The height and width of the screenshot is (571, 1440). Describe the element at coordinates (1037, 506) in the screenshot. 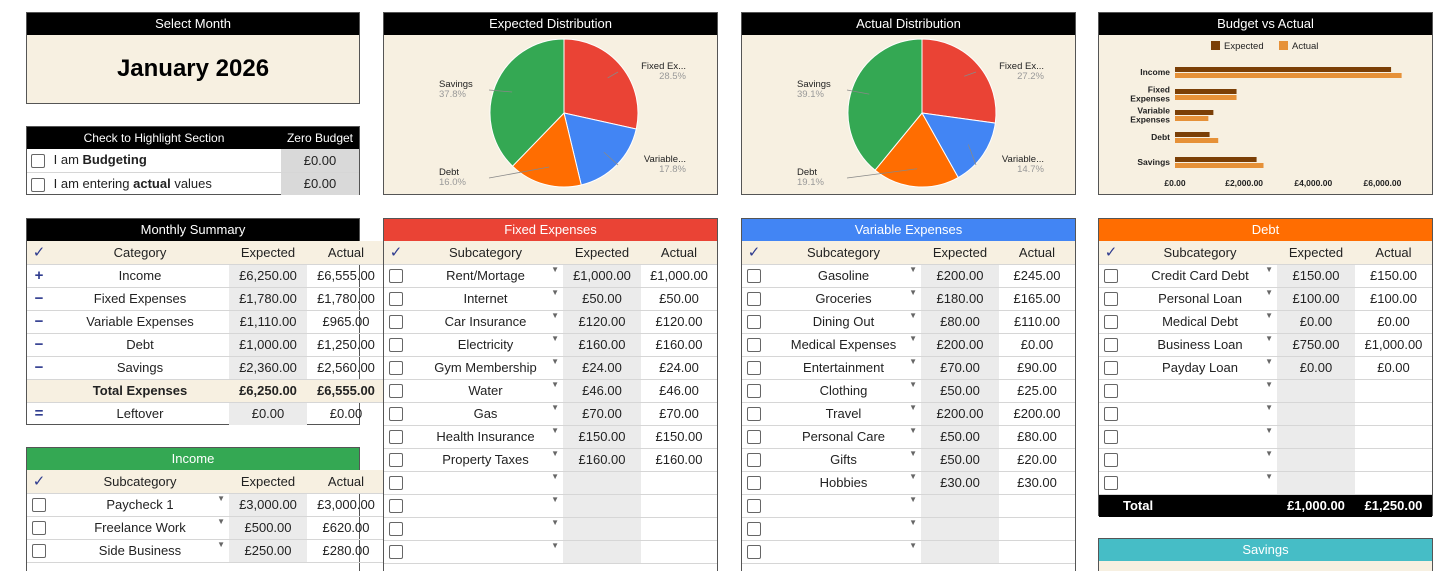

I see `variable-actual` at that location.